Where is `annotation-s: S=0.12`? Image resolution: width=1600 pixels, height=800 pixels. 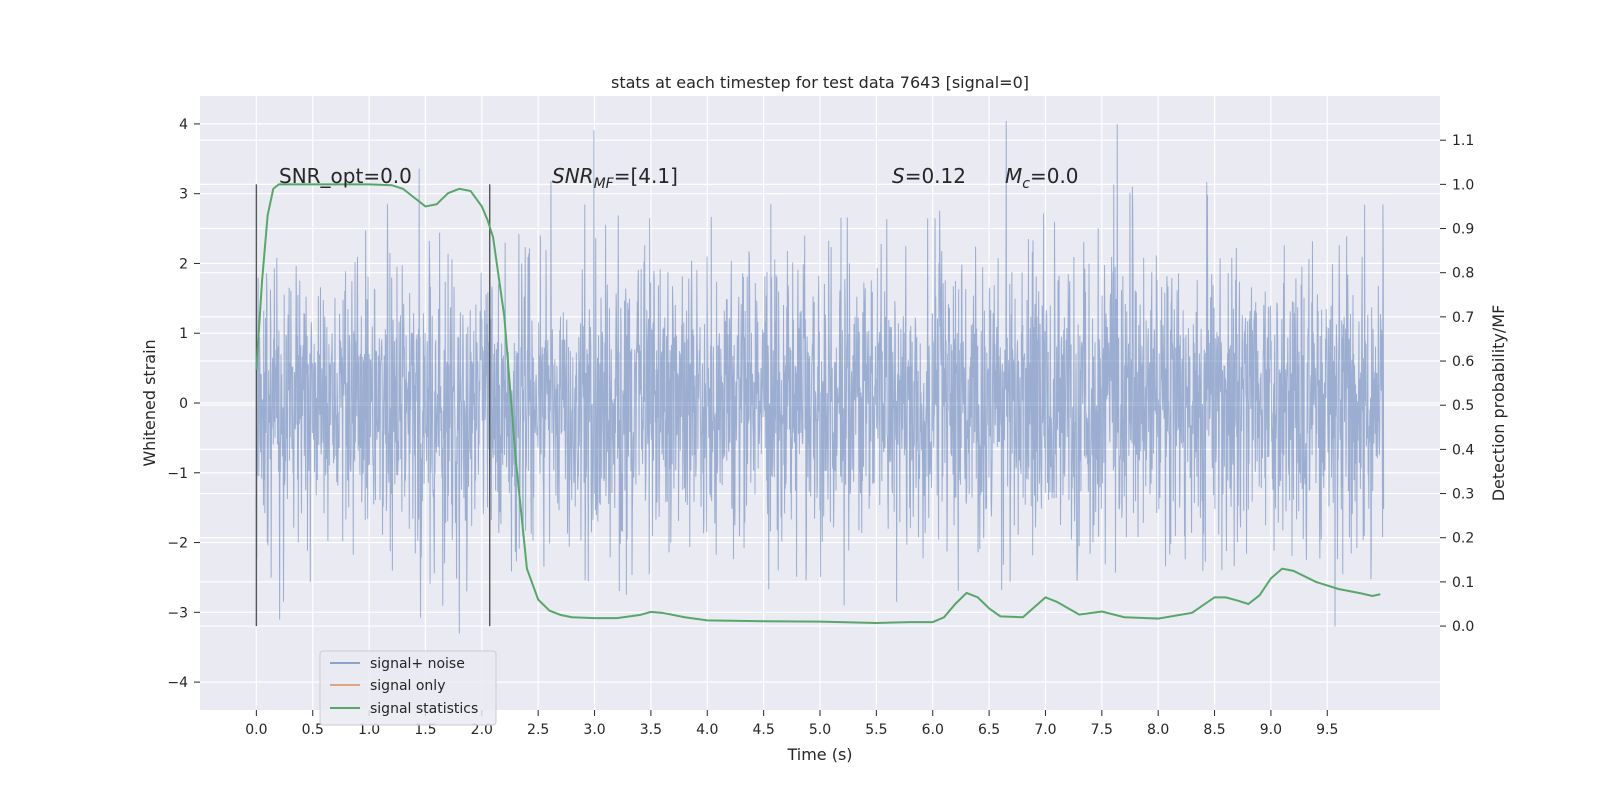 annotation-s: S=0.12 is located at coordinates (929, 176).